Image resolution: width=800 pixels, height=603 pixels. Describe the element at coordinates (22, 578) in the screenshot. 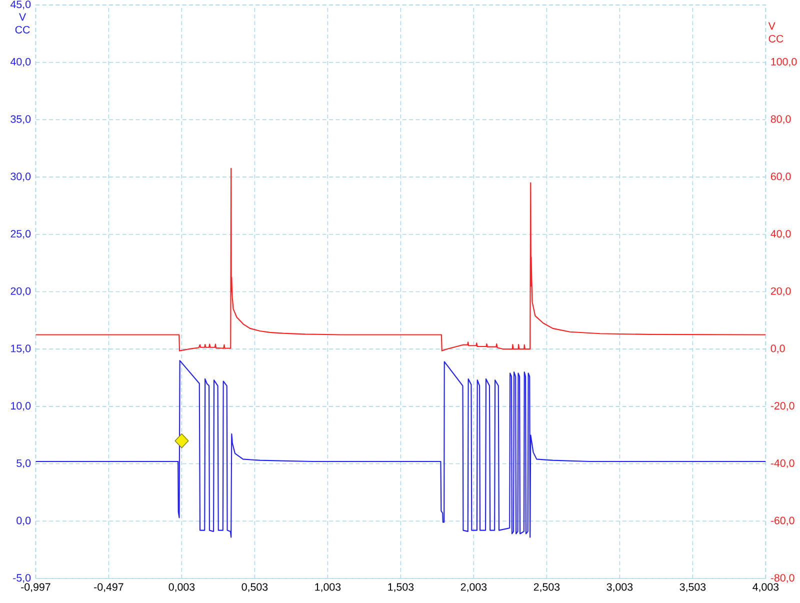

I see `y-tick-label: -5,0` at that location.